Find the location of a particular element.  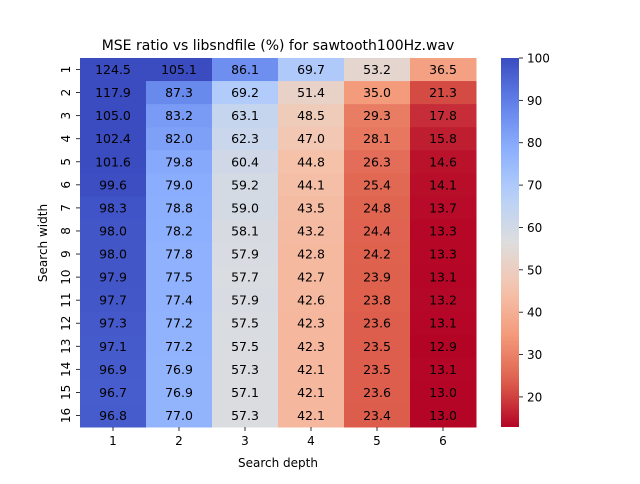

cell-value-label: 42.8 is located at coordinates (311, 254).